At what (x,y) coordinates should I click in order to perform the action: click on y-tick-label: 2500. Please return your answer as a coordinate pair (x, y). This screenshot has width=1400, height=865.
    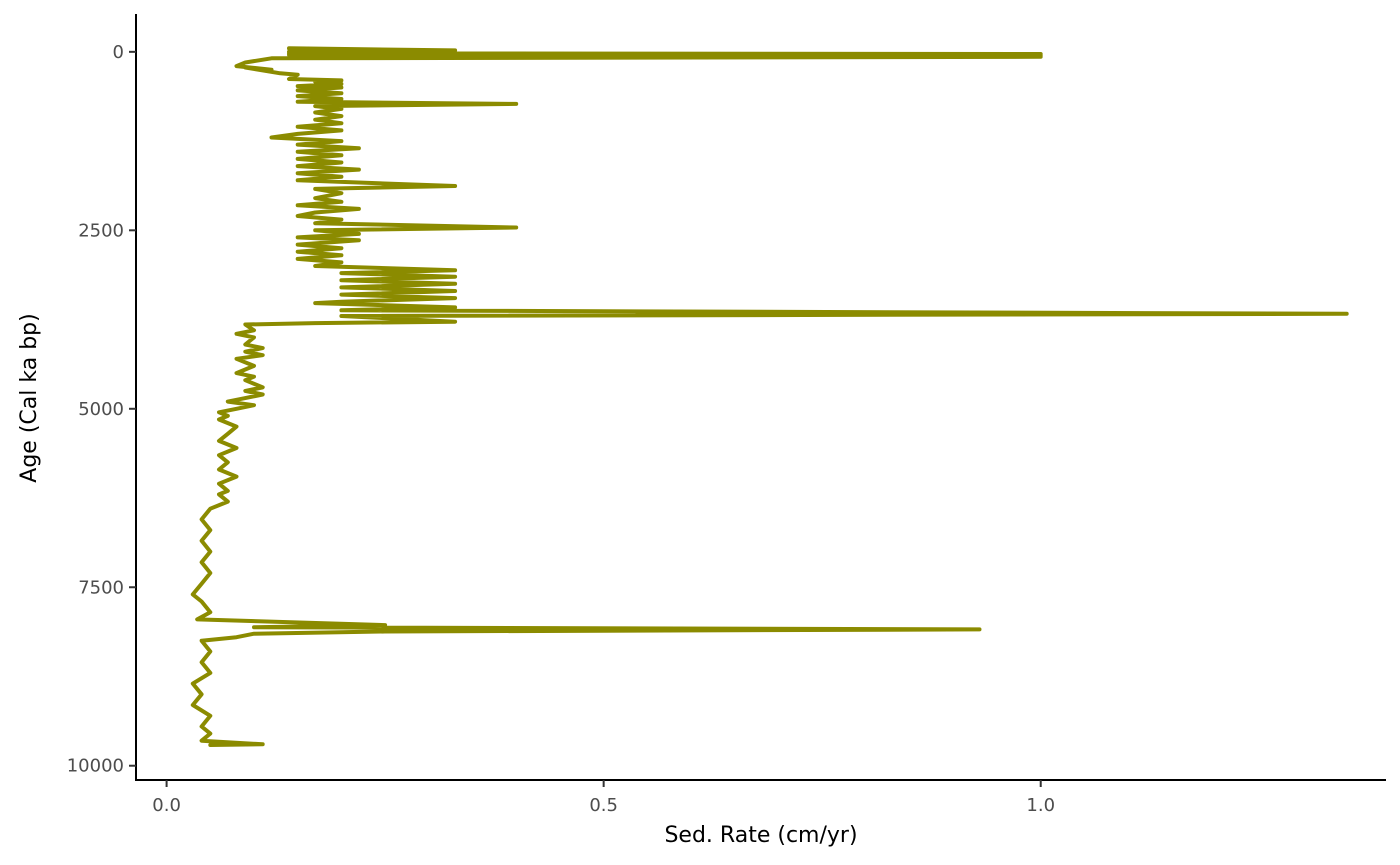
    Looking at the image, I should click on (101, 230).